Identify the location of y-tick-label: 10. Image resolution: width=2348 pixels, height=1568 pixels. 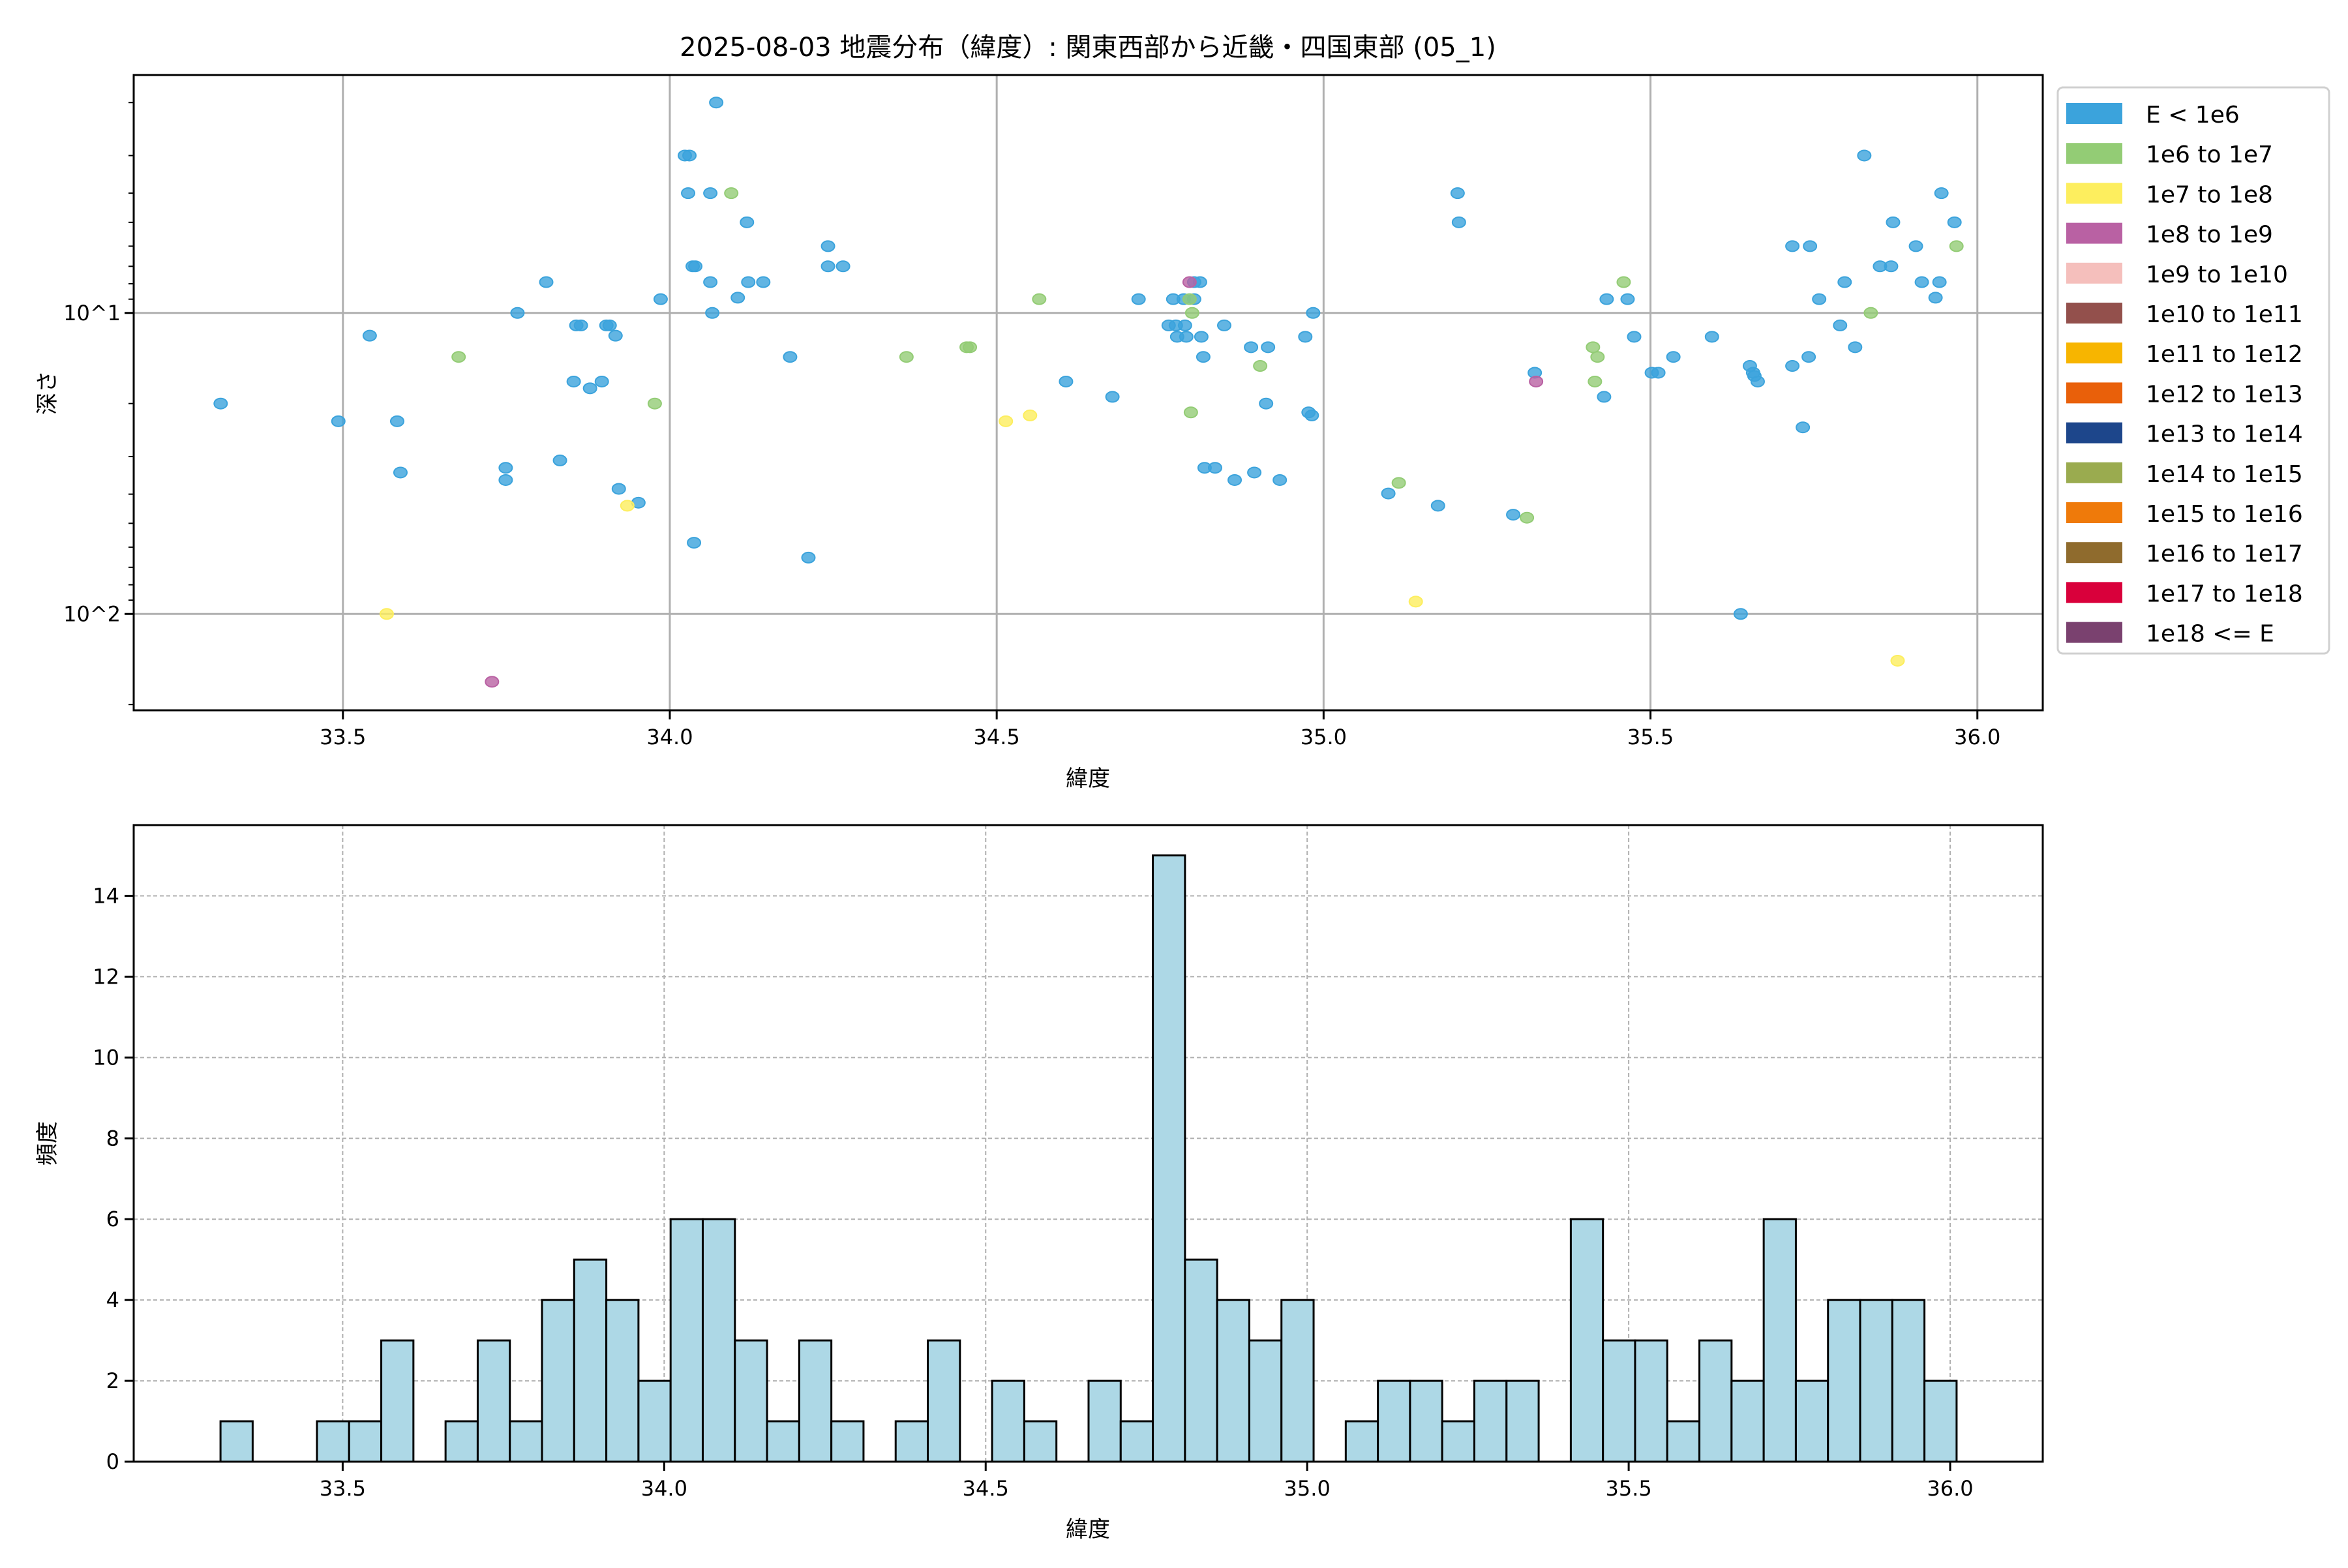
(106, 1057).